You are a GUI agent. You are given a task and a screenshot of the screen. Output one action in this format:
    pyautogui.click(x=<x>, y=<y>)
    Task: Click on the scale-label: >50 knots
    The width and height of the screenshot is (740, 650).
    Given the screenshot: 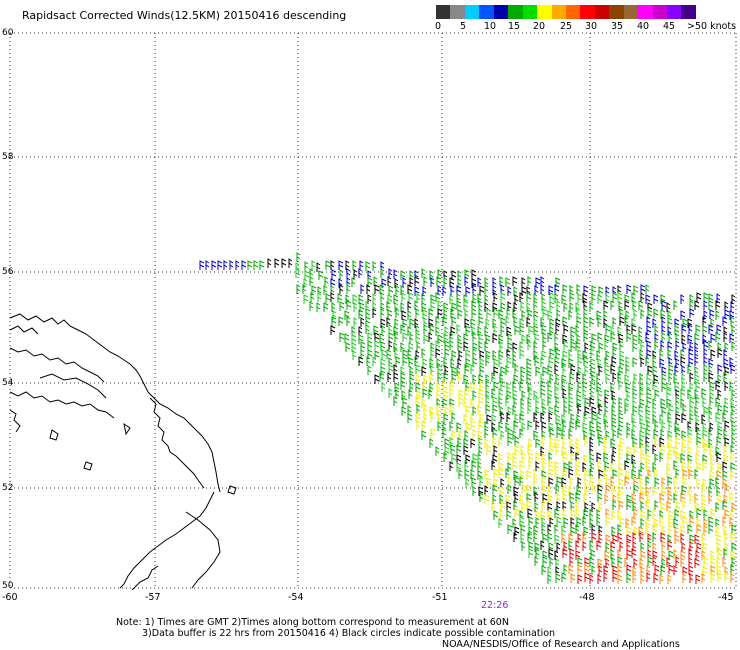 What is the action you would take?
    pyautogui.click(x=712, y=26)
    